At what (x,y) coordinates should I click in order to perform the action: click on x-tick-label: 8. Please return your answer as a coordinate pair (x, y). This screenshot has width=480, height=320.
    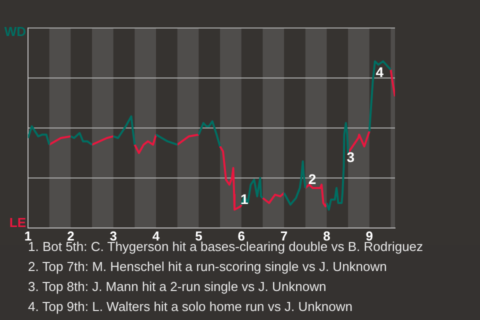
    Looking at the image, I should click on (326, 236).